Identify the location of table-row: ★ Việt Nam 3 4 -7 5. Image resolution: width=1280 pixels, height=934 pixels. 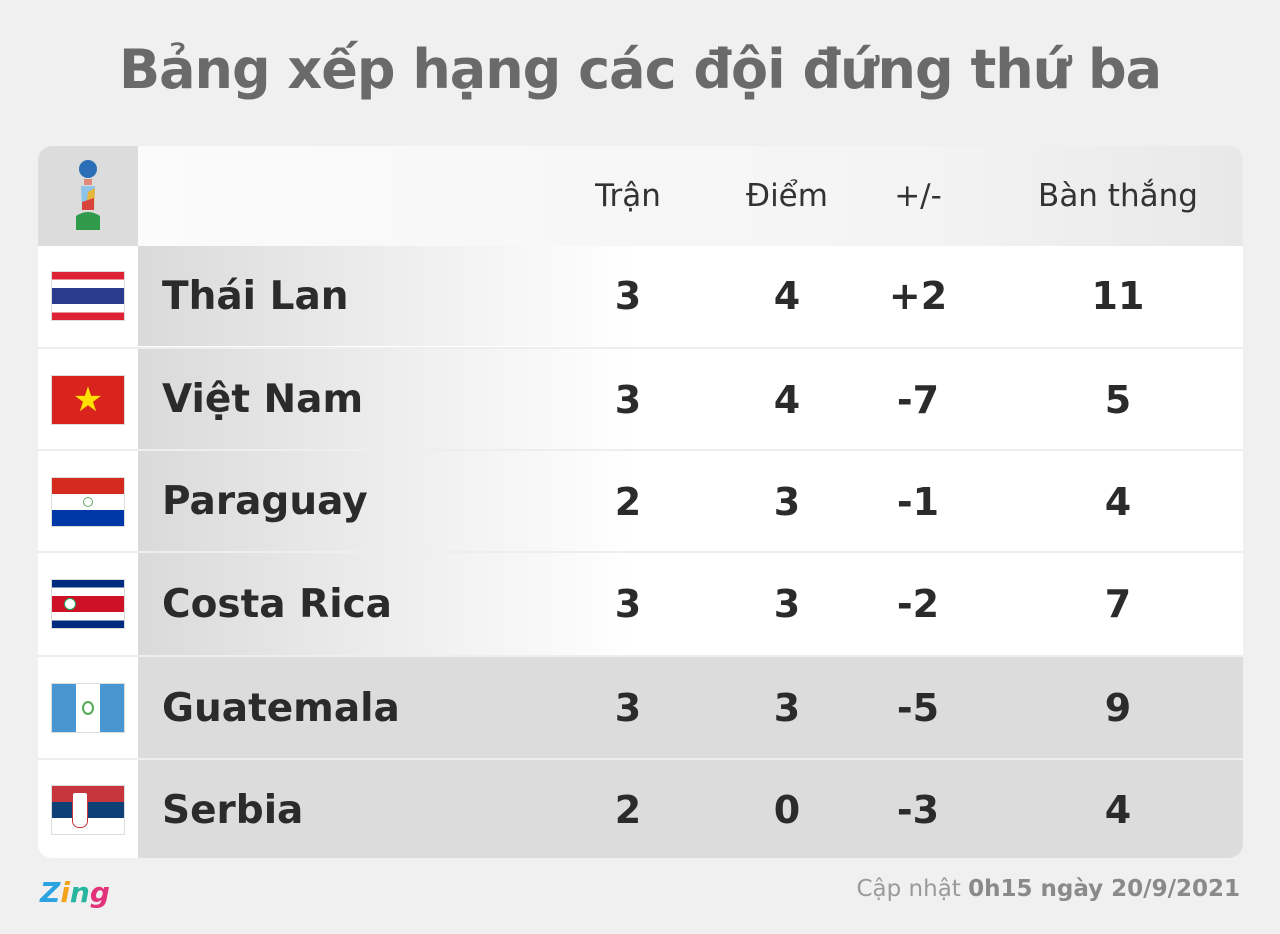
(640, 398).